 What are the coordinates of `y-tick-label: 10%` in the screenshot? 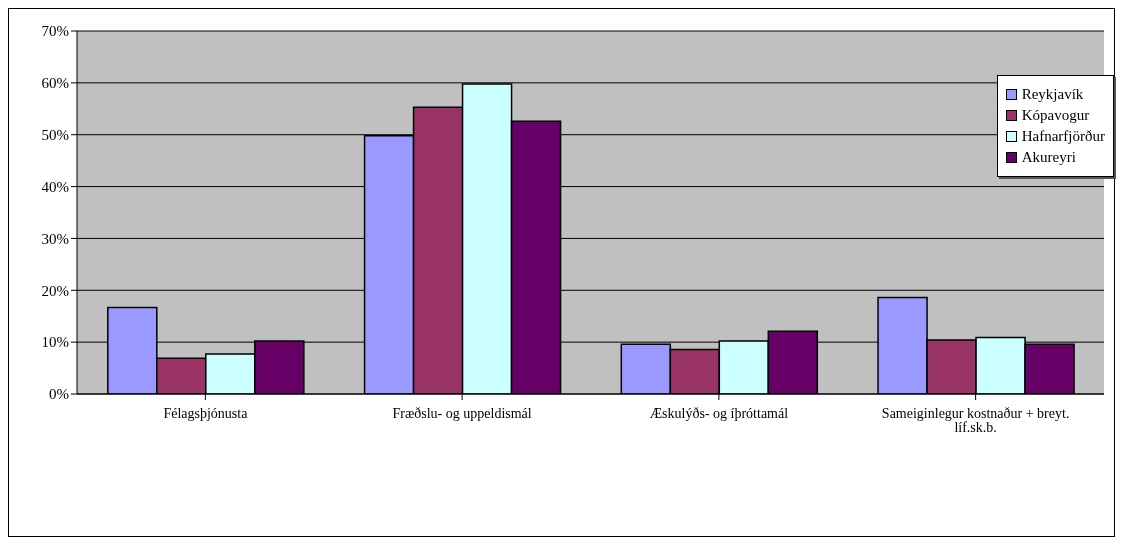 It's located at (55, 342).